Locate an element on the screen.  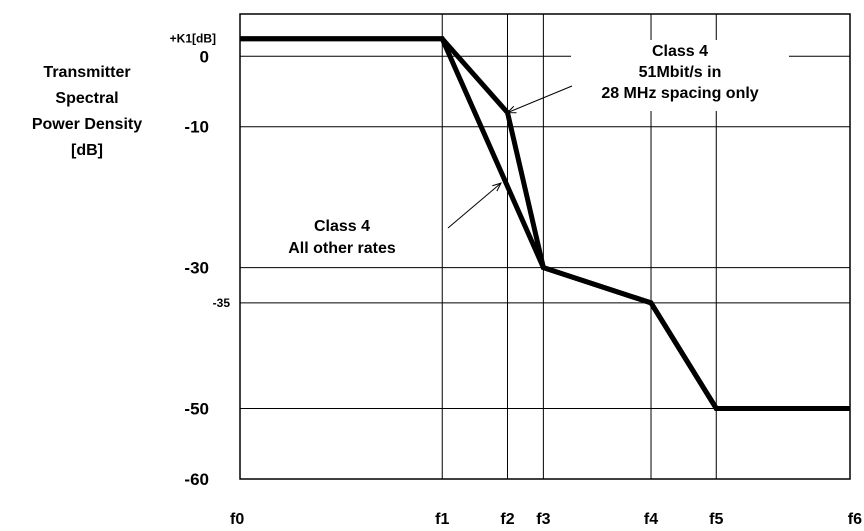
annotation-0: Class 4 51Mbit/s in 28 MHz spacing only is located at coordinates (647, 77).